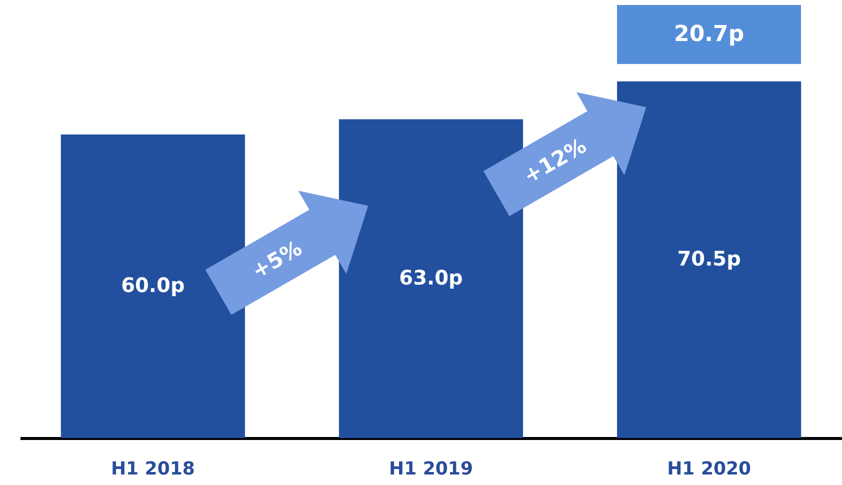 The height and width of the screenshot is (485, 842). Describe the element at coordinates (431, 469) in the screenshot. I see `x-tick-label: H1 2019` at that location.